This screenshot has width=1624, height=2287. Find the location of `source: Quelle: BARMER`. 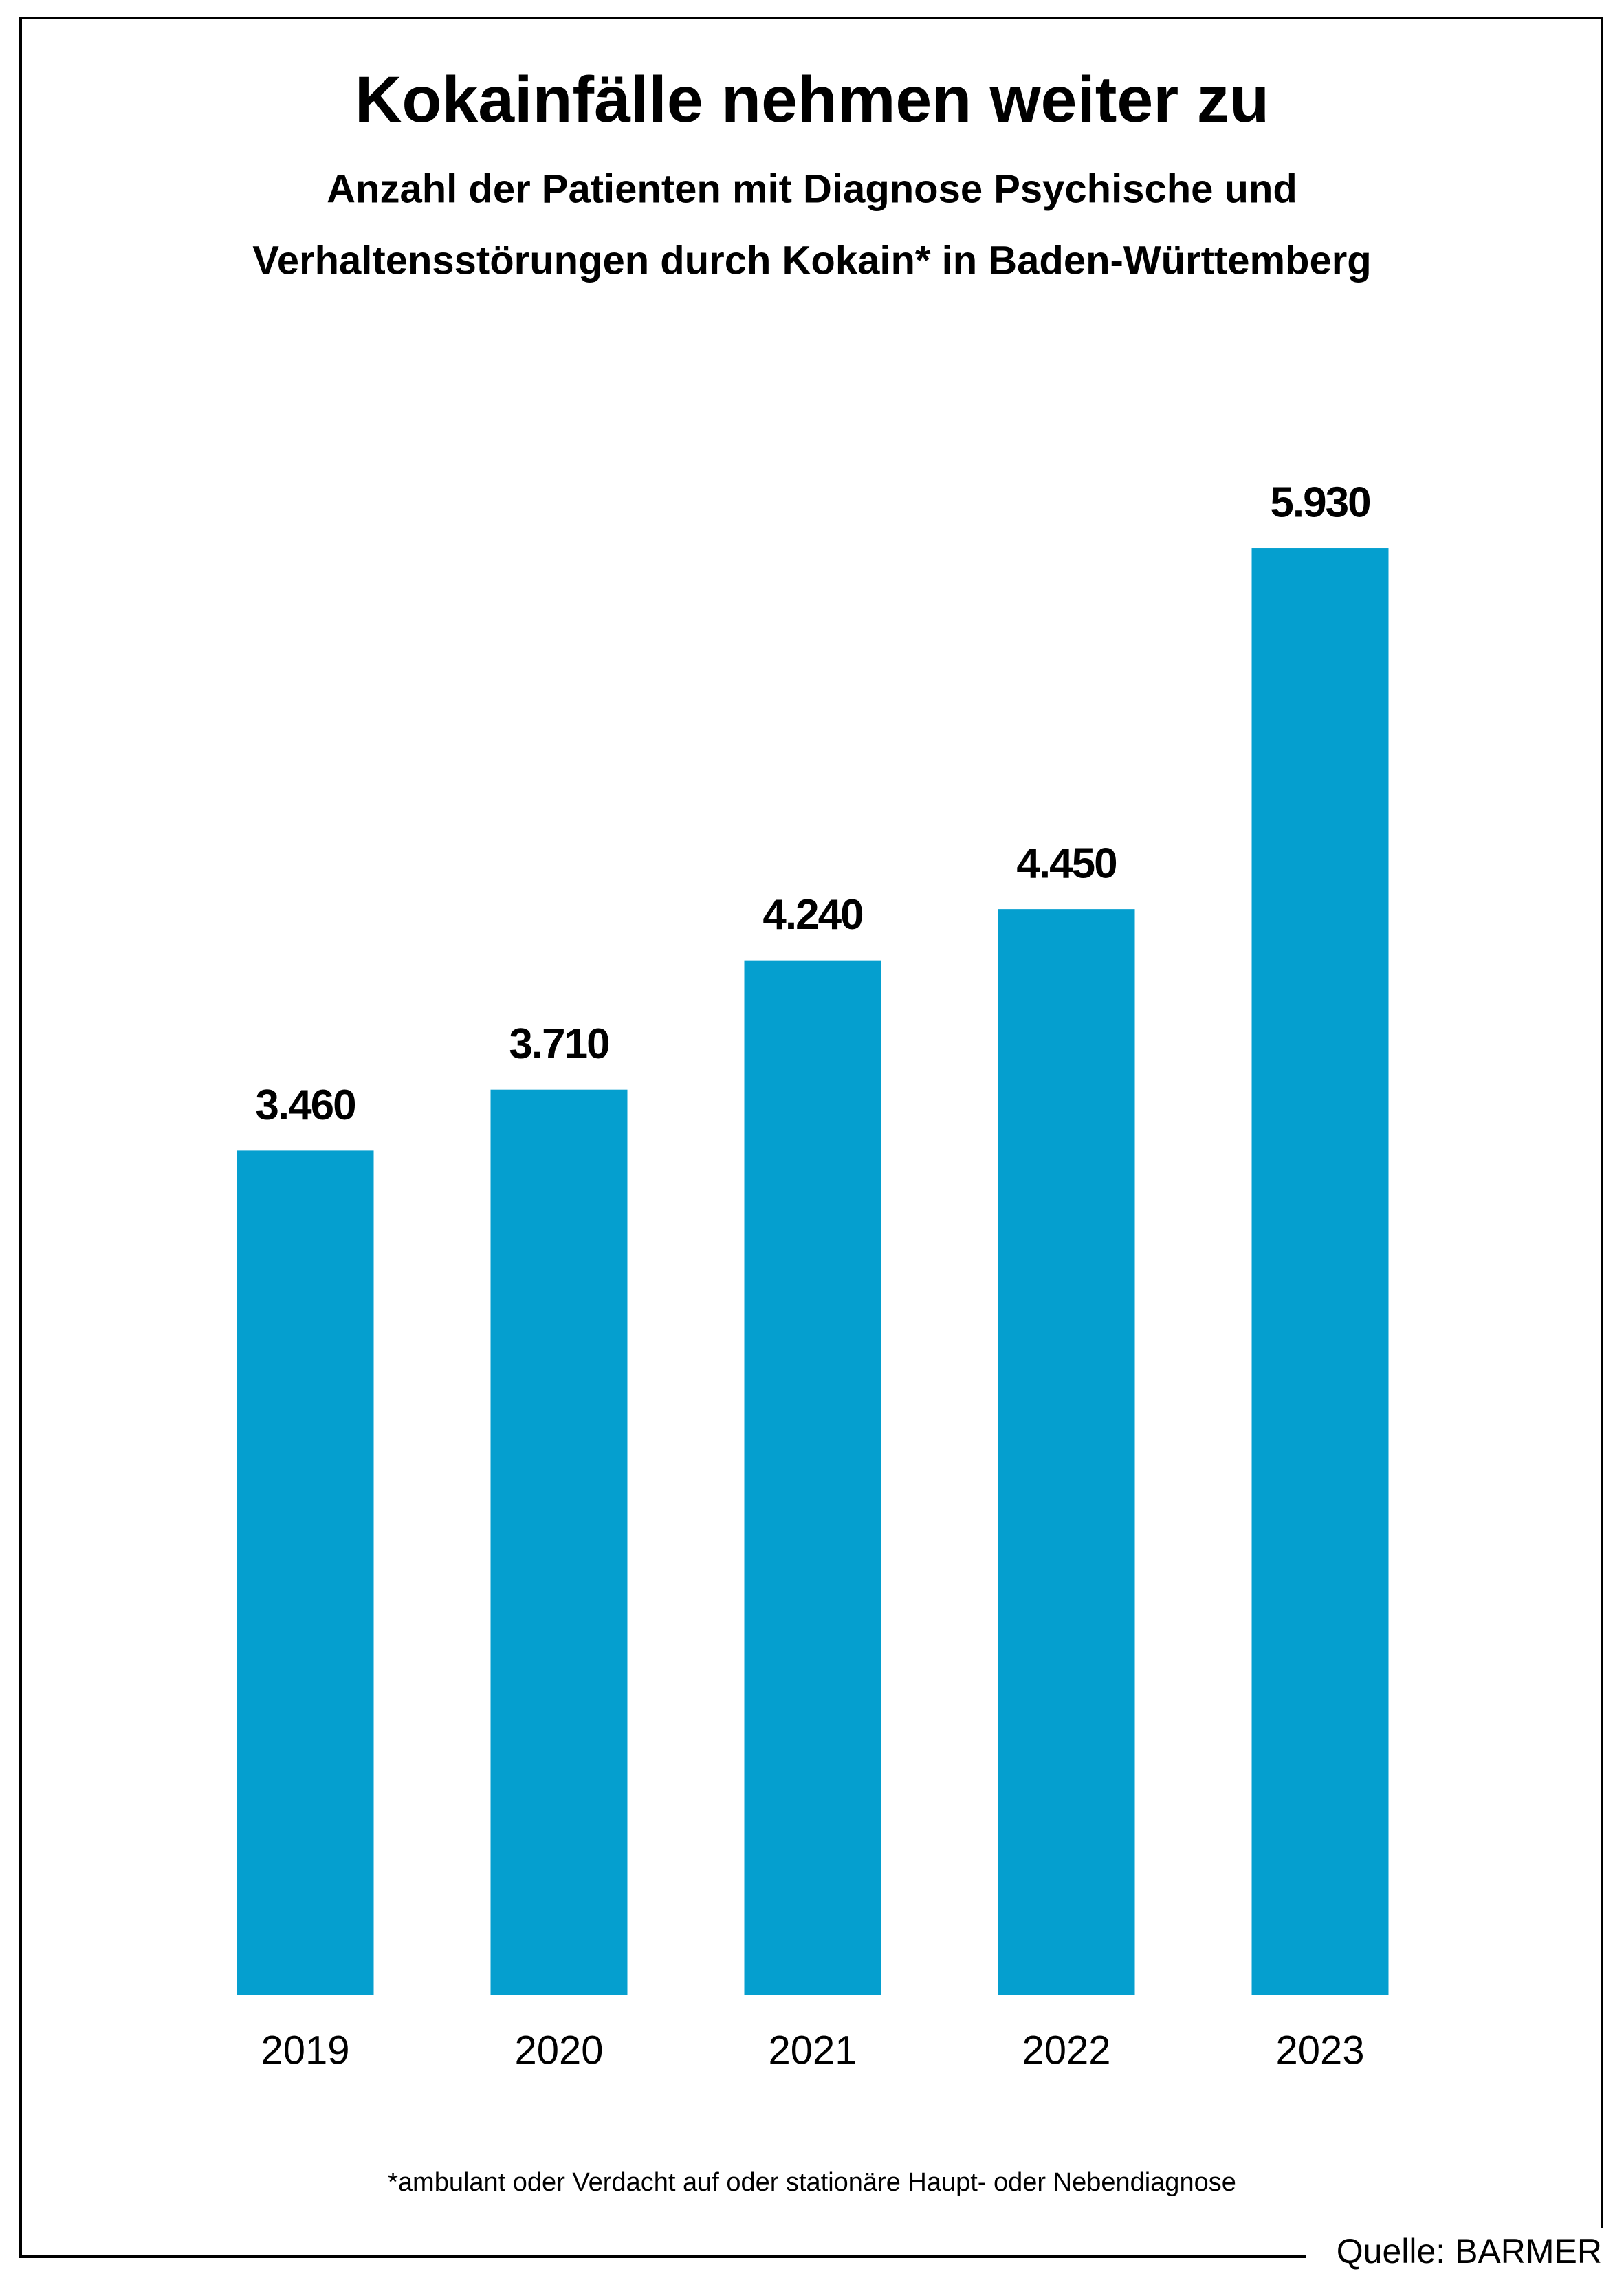

source: Quelle: BARMER is located at coordinates (1469, 2251).